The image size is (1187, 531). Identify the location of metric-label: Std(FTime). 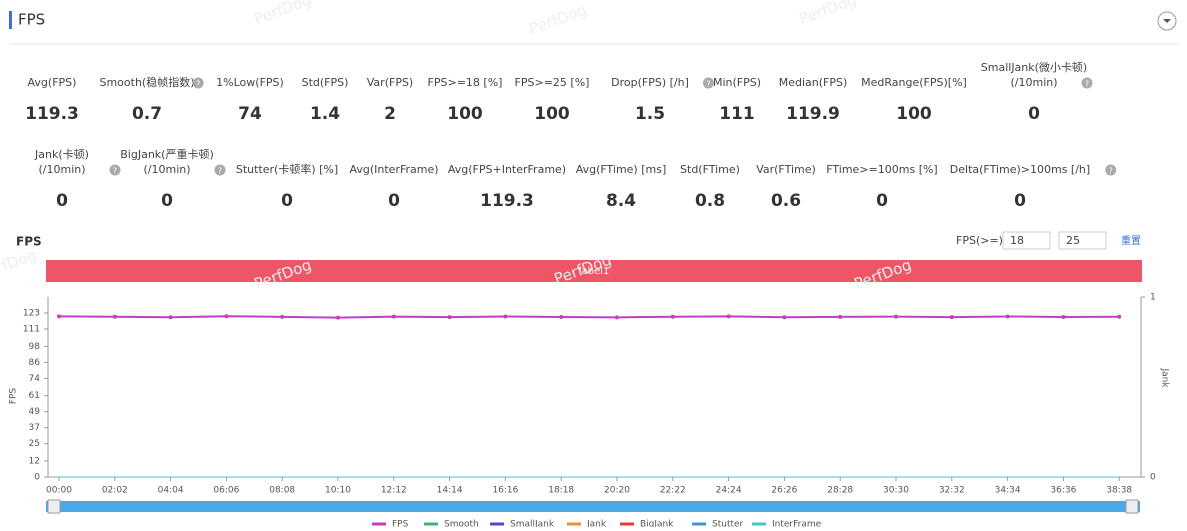
(710, 169).